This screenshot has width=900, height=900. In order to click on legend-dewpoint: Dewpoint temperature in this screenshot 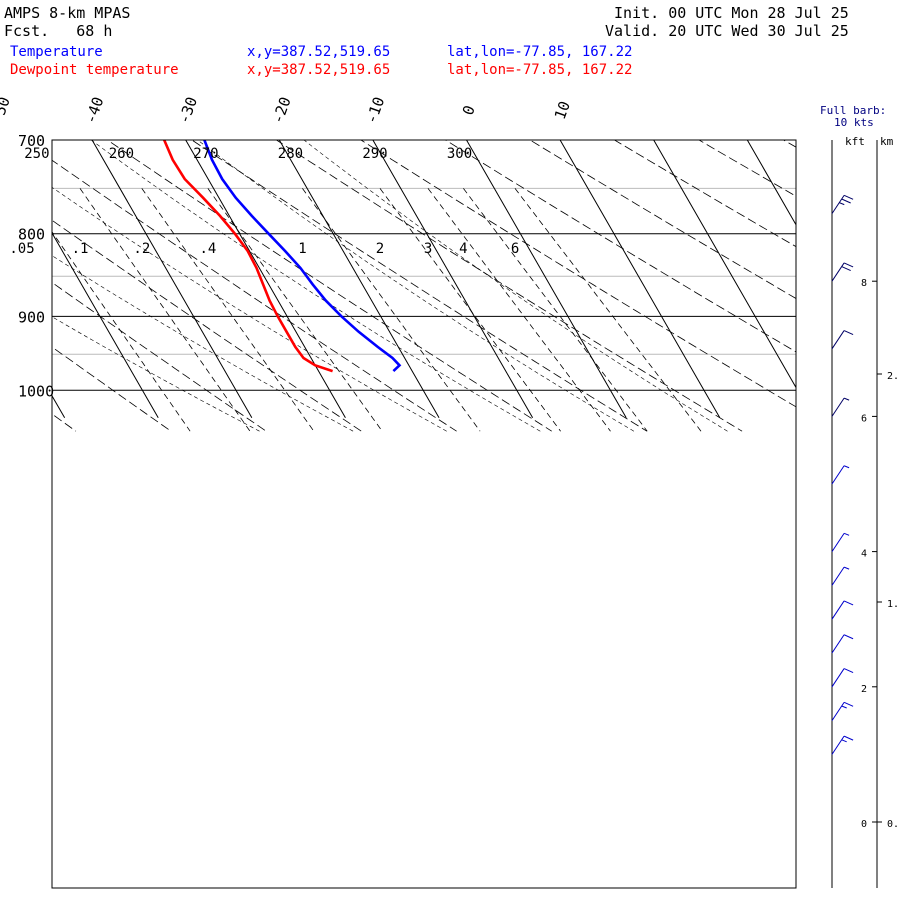, I will do `click(94, 70)`.